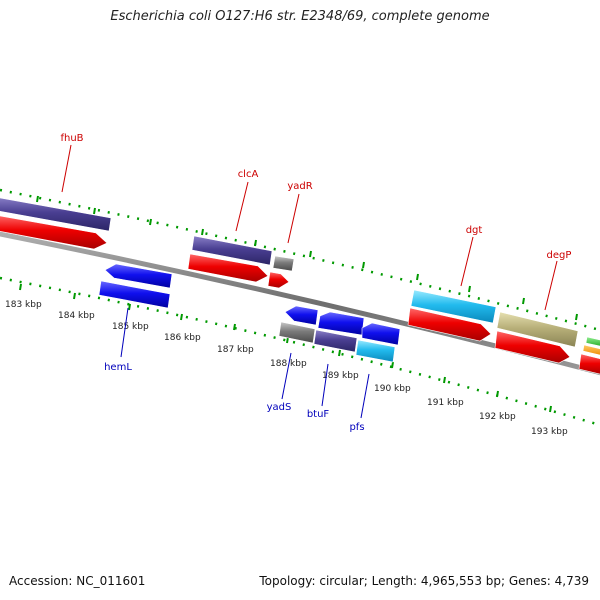 The image size is (600, 600). I want to click on gene-label-pfs: pfs, so click(356, 427).